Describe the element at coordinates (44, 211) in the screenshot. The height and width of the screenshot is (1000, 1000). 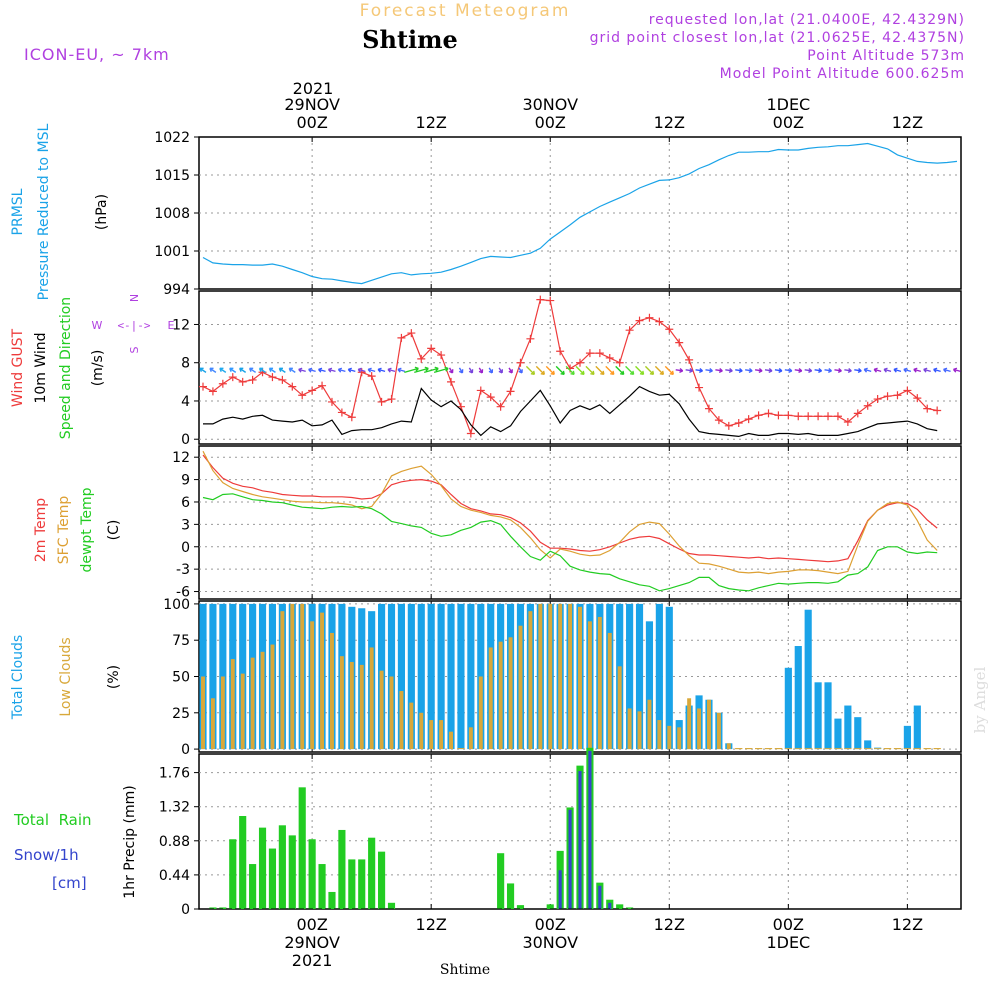
I see `pressure-label-2: Pressure Reduced to MSL` at that location.